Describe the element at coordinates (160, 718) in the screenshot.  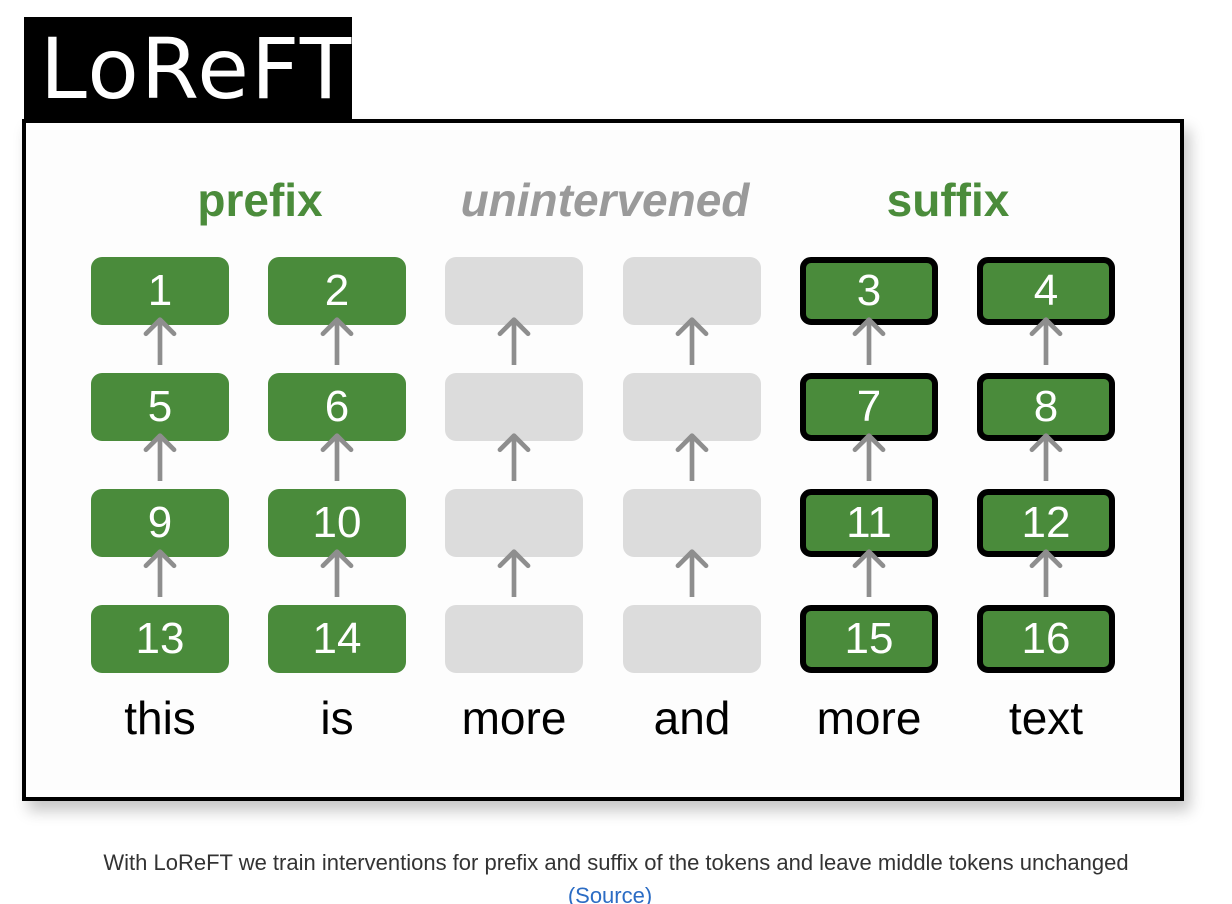
I see `token-word: this` at that location.